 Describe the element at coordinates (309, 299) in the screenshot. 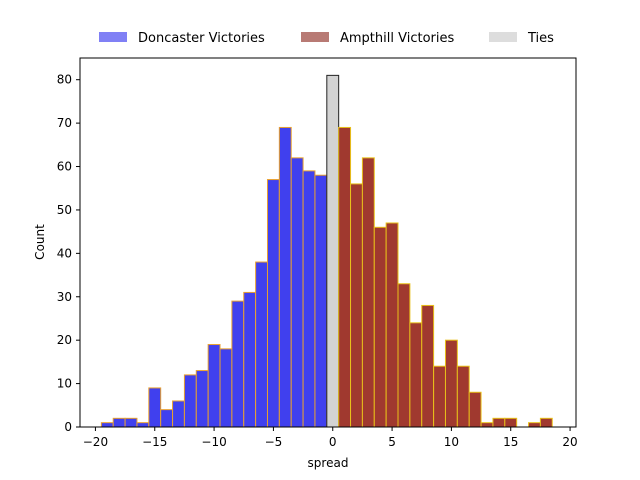

I see `bar-doncaster--2` at that location.